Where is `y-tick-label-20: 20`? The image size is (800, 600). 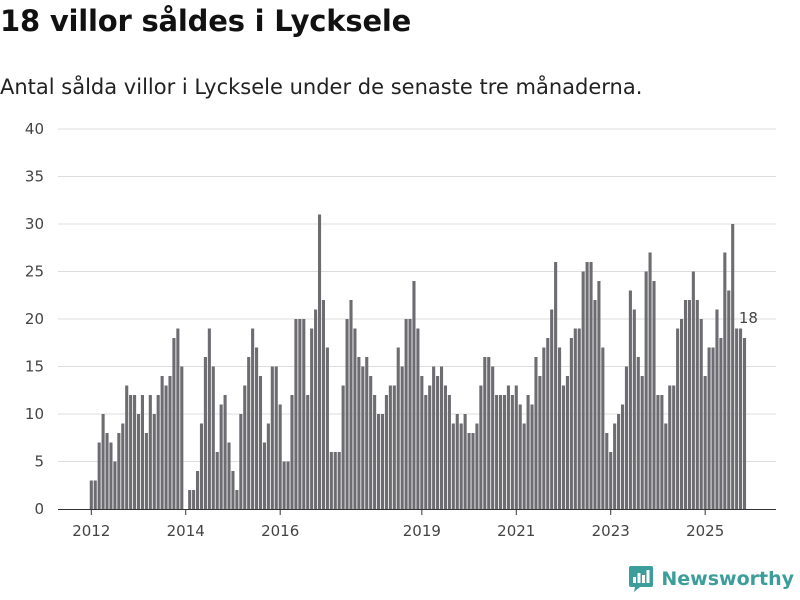 y-tick-label-20: 20 is located at coordinates (34, 319).